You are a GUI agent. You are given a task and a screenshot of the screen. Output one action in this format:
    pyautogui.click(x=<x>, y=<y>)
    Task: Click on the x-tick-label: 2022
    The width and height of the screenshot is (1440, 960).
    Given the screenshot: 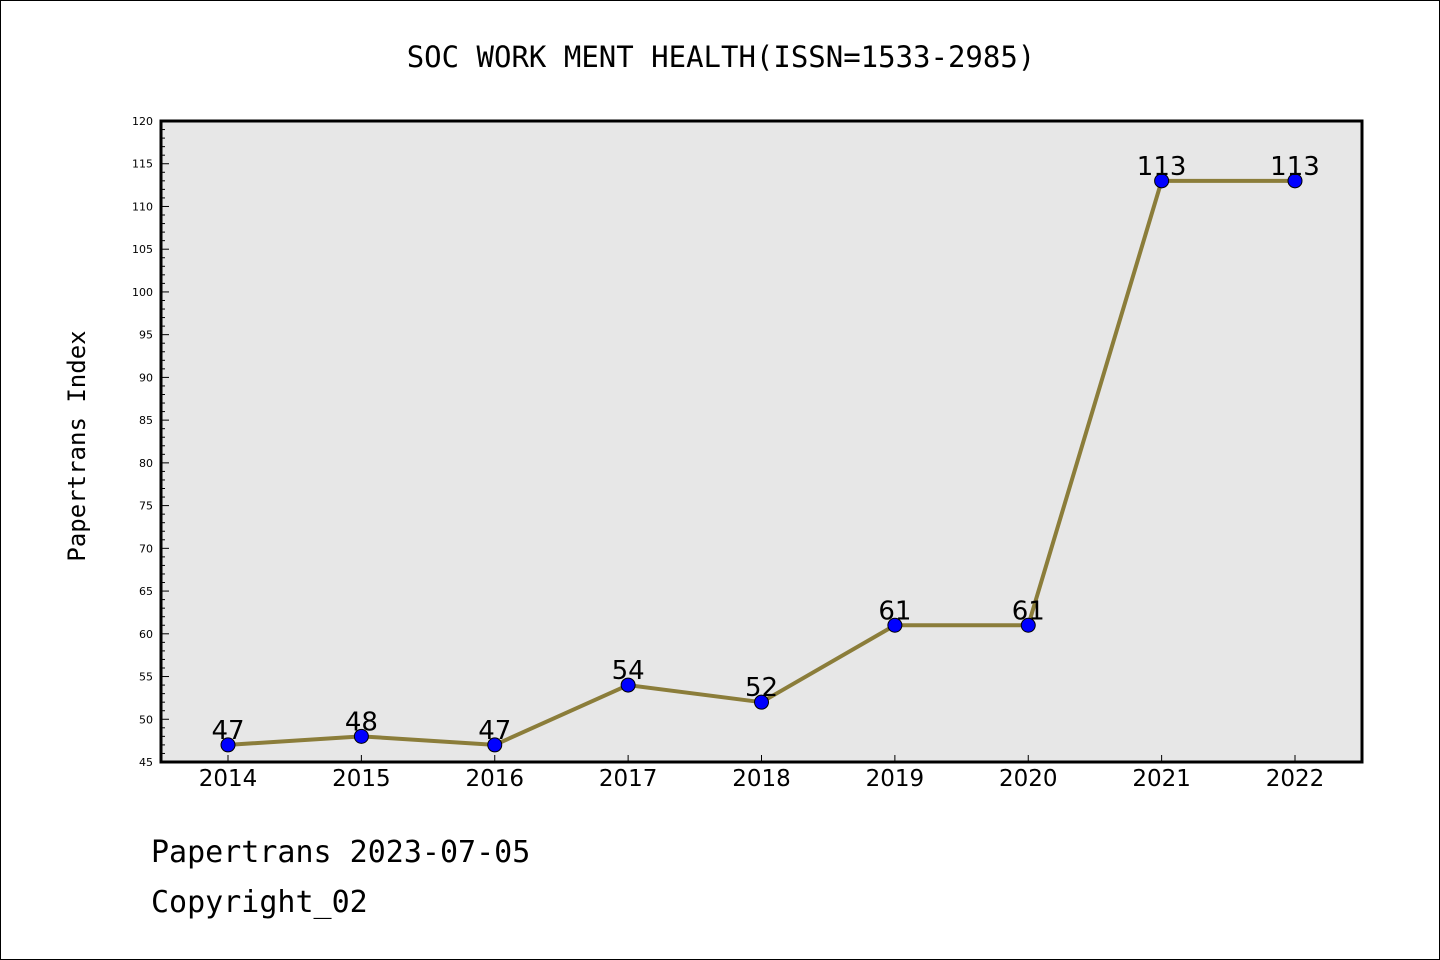 What is the action you would take?
    pyautogui.click(x=1295, y=779)
    